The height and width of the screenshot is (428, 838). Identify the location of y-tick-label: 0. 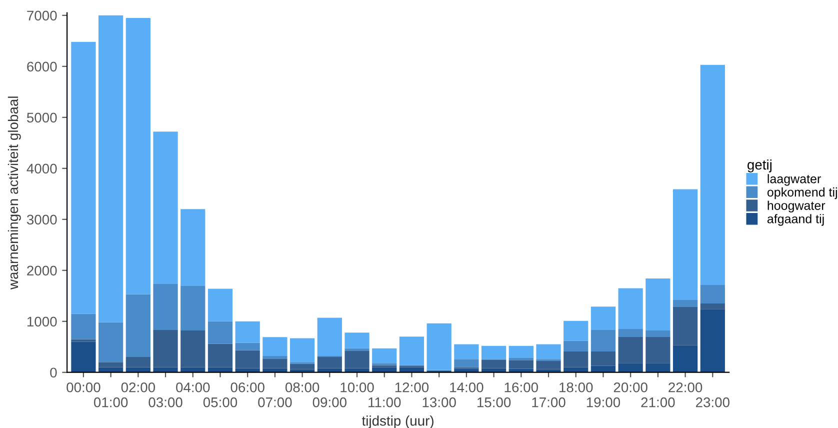
(53, 373).